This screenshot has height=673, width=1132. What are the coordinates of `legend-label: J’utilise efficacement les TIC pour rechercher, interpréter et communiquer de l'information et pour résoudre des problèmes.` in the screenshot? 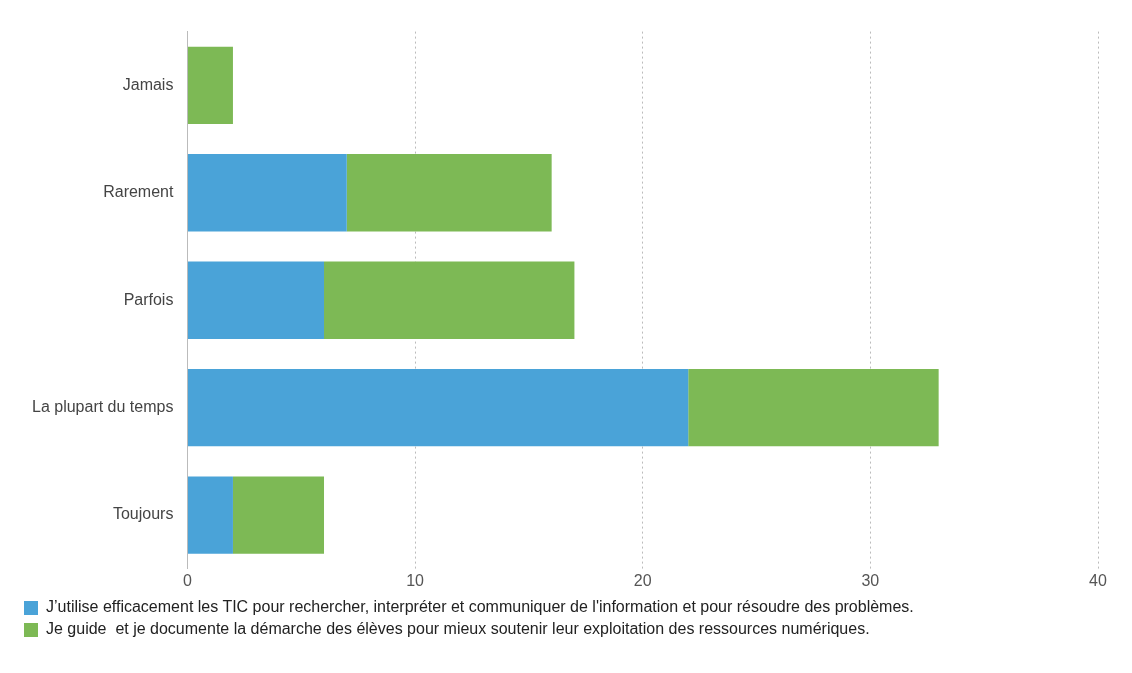 It's located at (480, 607).